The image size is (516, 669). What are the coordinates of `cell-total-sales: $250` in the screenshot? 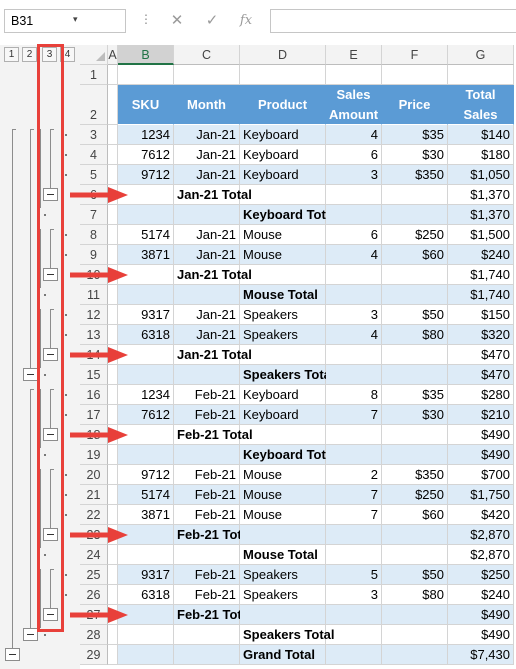 It's located at (481, 575).